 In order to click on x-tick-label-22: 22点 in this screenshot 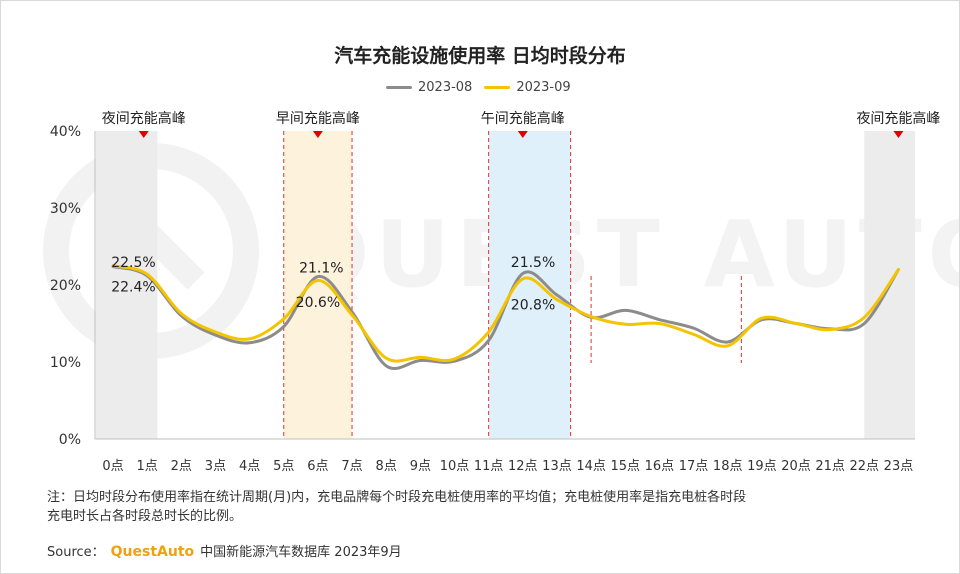, I will do `click(865, 466)`.